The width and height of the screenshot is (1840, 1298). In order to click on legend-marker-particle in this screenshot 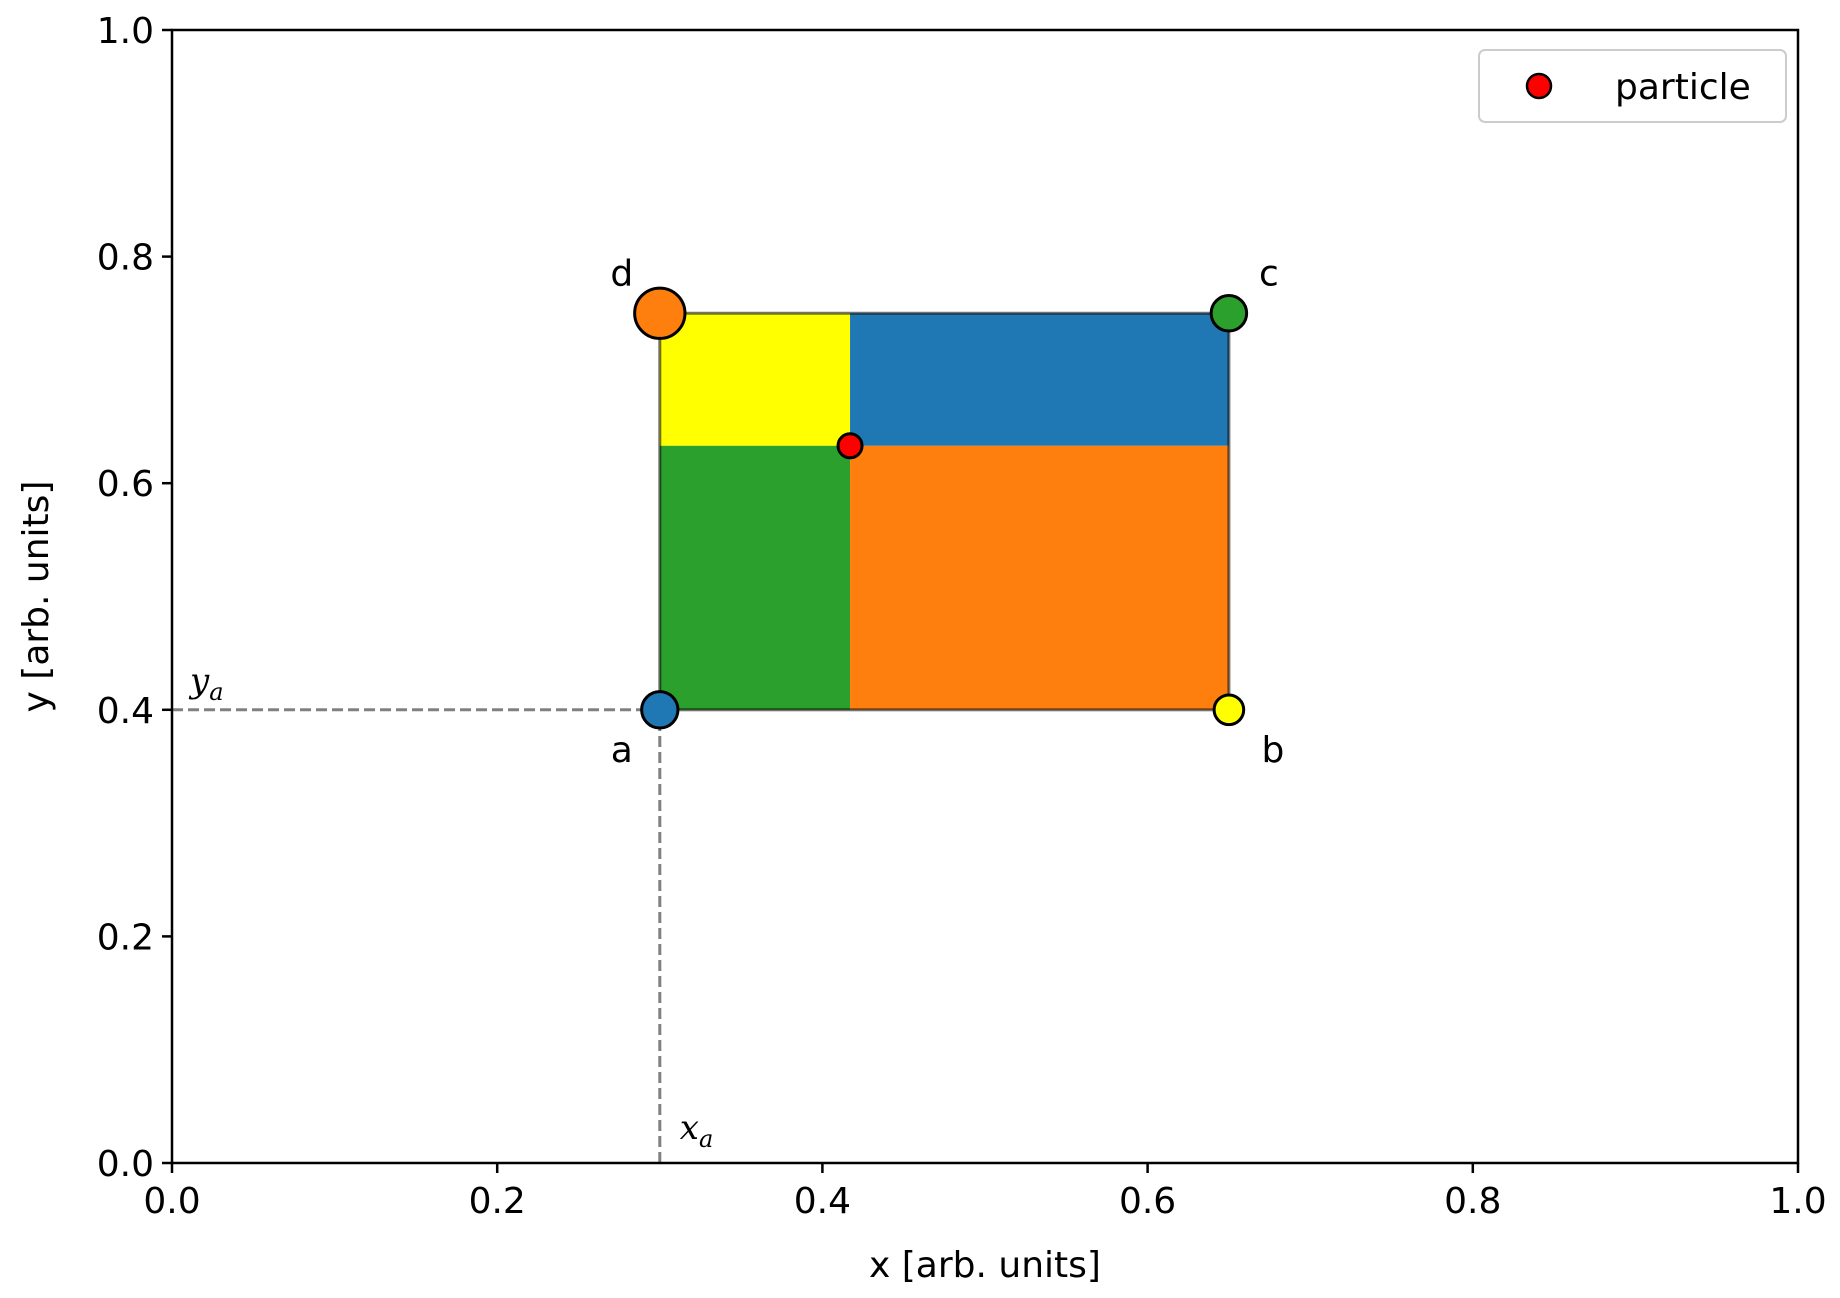, I will do `click(1539, 86)`.